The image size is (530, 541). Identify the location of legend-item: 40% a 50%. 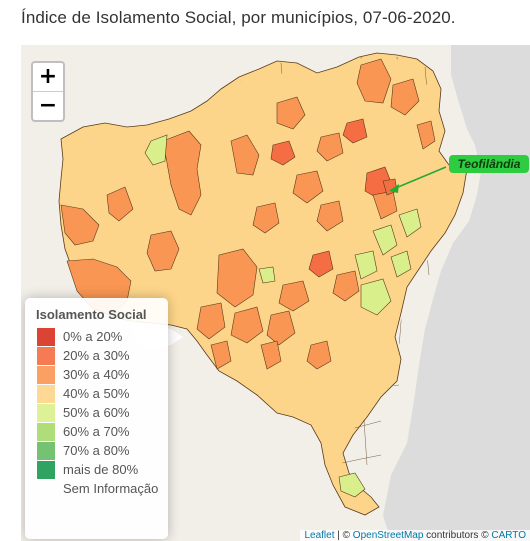
(83, 394).